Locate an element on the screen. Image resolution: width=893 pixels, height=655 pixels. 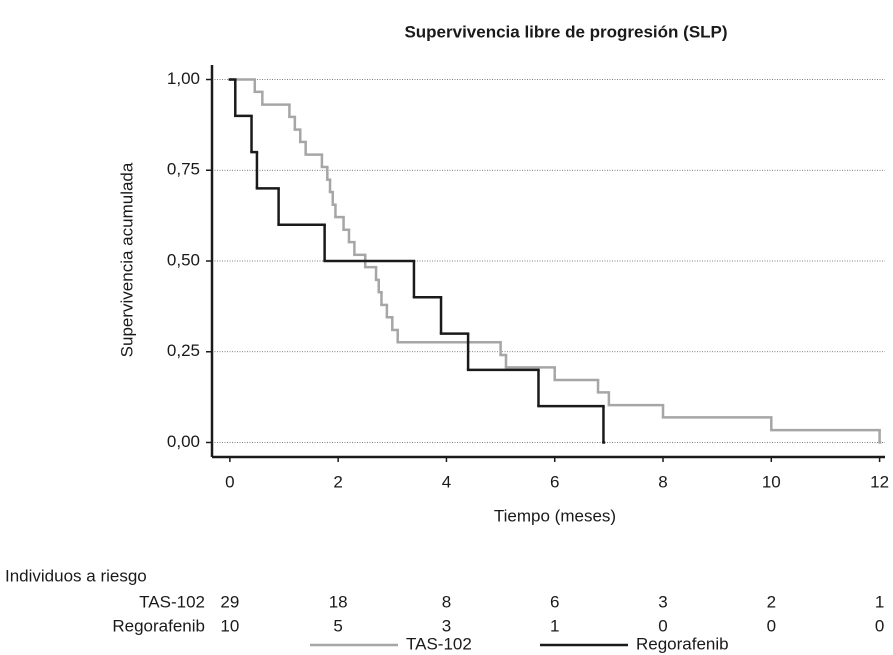
x-tick-label: 12 is located at coordinates (879, 481).